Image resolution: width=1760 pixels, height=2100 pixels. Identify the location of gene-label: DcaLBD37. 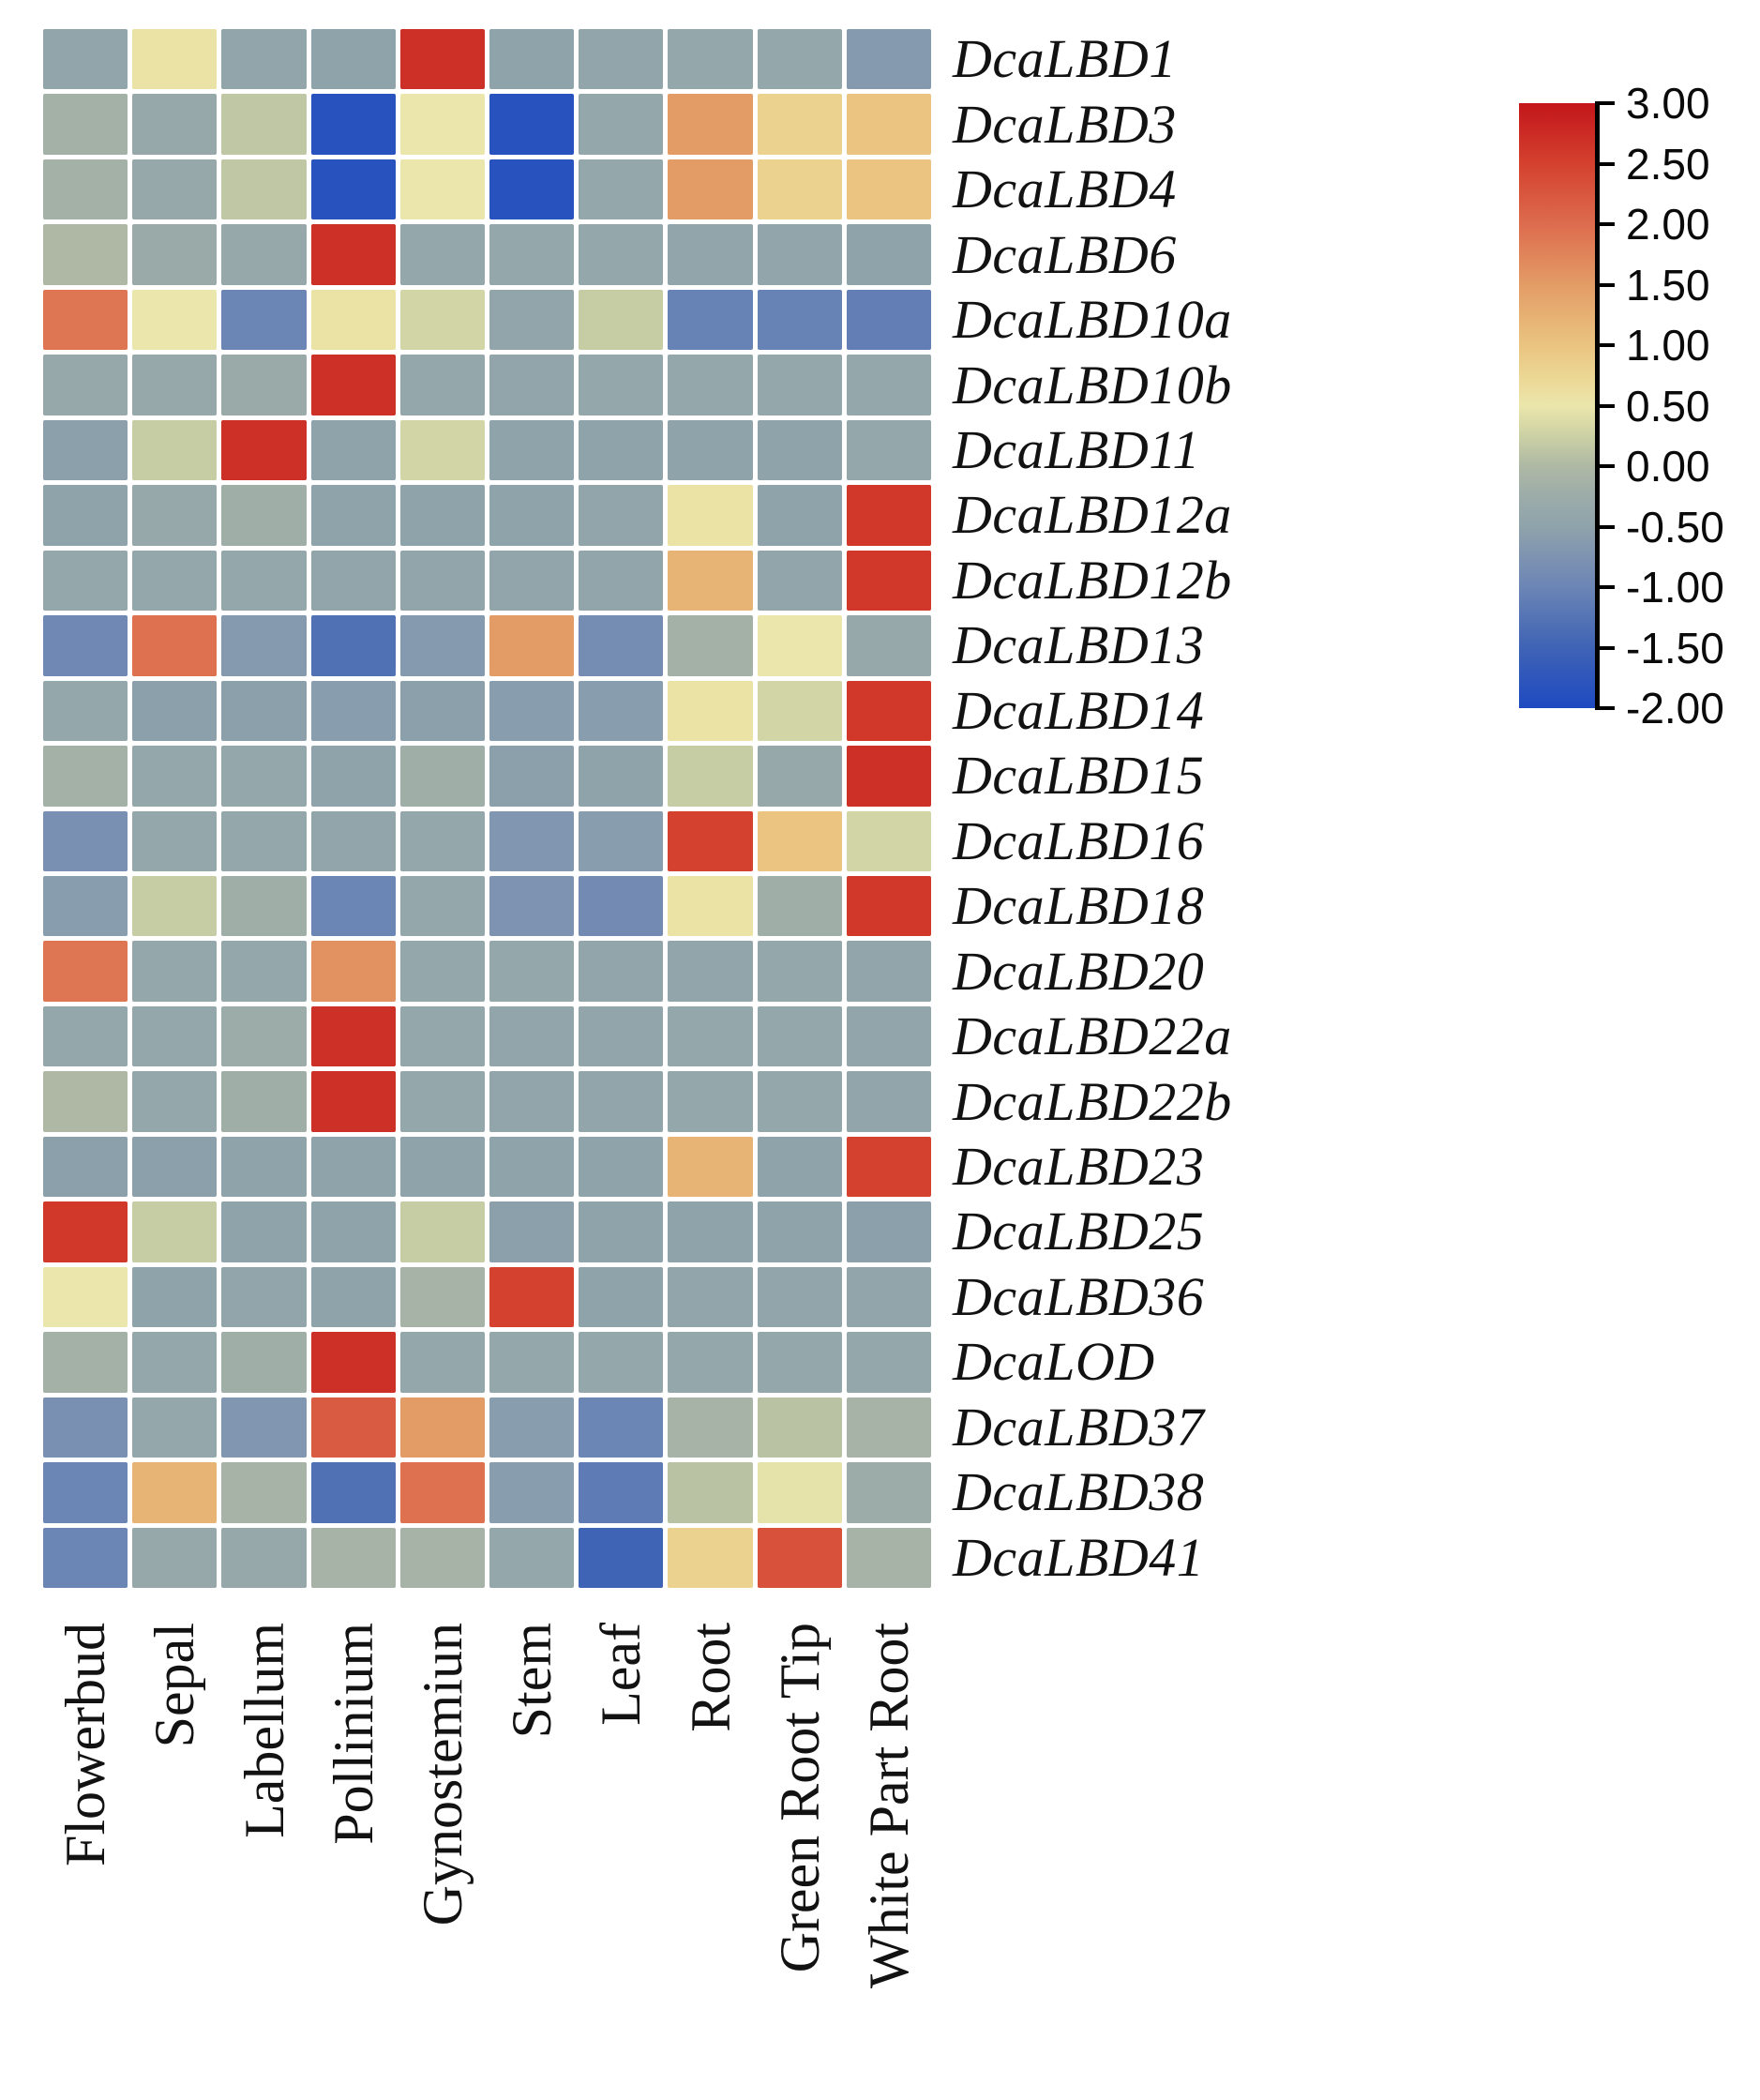
(1079, 1427).